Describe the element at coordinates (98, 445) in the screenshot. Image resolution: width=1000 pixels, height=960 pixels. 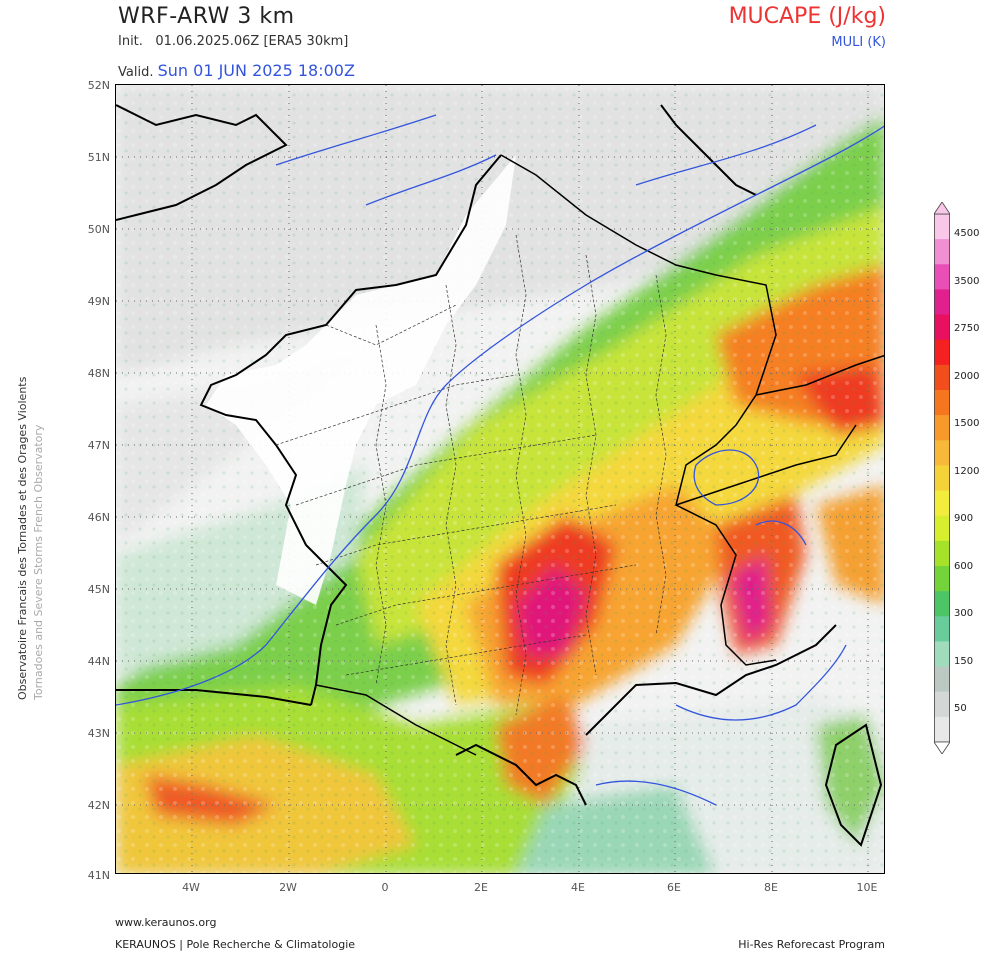
I see `lat-label: 47N` at that location.